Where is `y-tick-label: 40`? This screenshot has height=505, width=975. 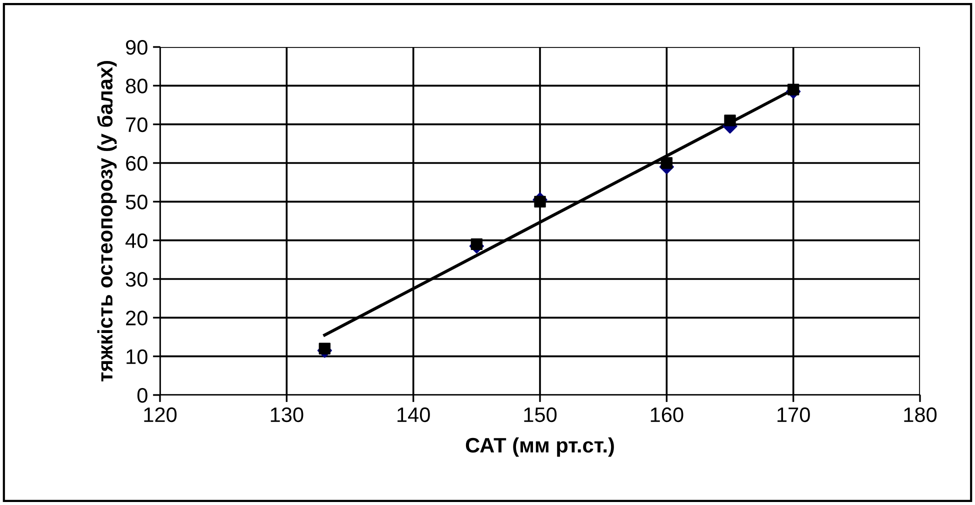 y-tick-label: 40 is located at coordinates (137, 240).